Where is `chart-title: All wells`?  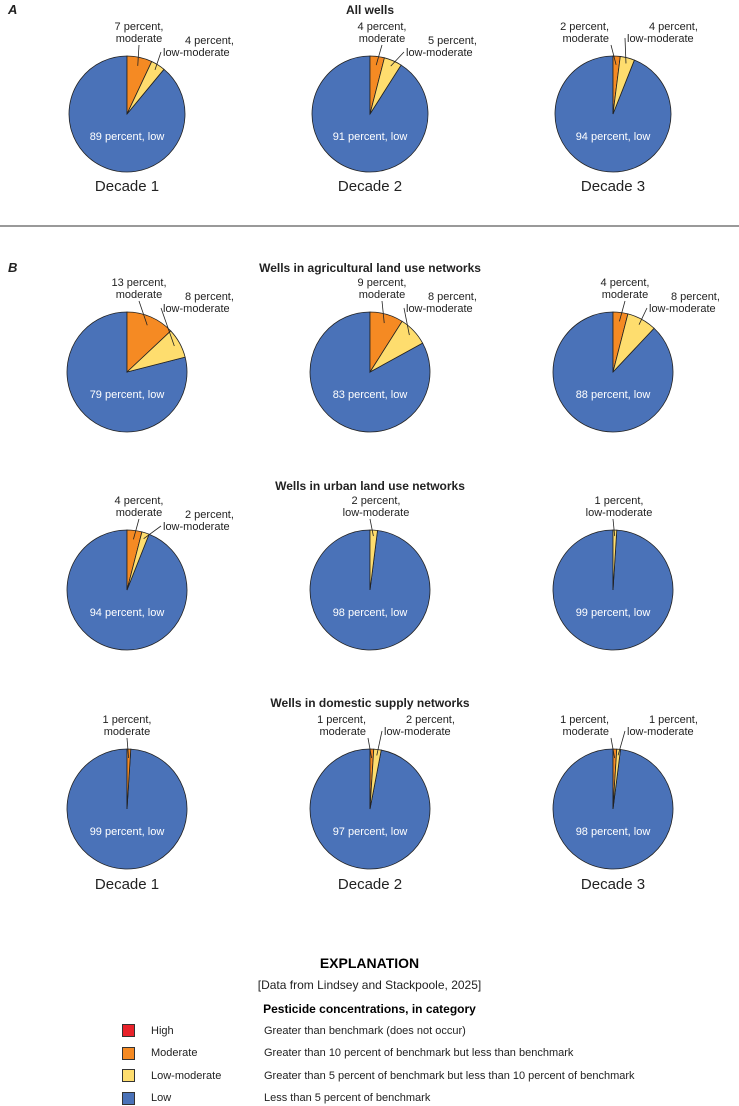
chart-title: All wells is located at coordinates (370, 10).